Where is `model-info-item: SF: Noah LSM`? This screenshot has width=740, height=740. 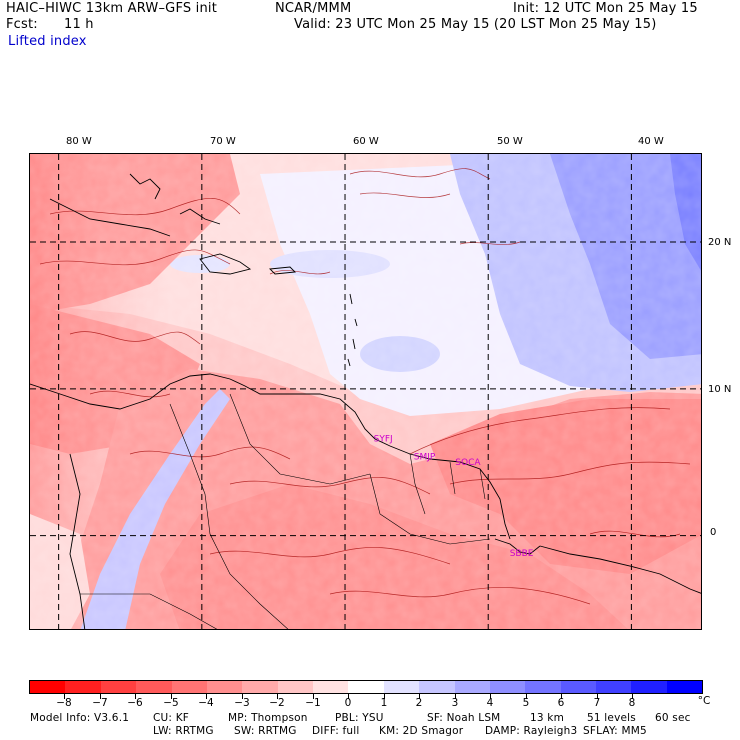 model-info-item: SF: Noah LSM is located at coordinates (464, 718).